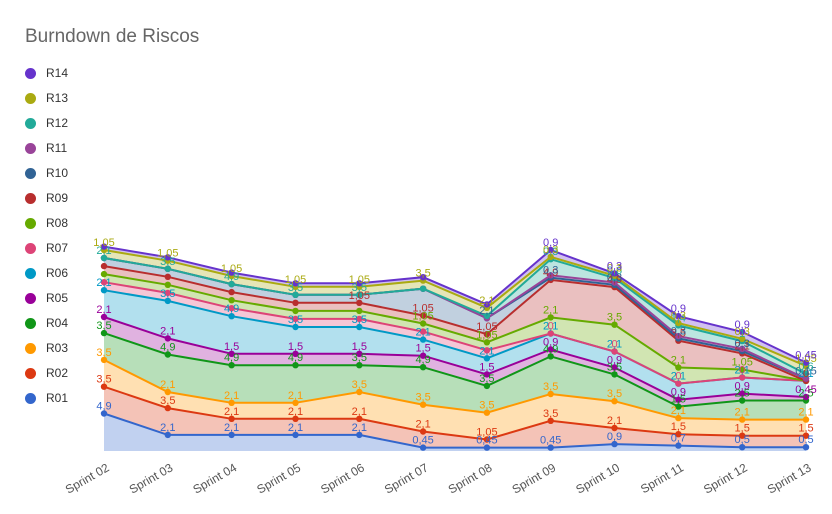 This screenshot has width=832, height=514. What do you see at coordinates (470, 478) in the screenshot?
I see `x-tick-label: Sprint 08` at bounding box center [470, 478].